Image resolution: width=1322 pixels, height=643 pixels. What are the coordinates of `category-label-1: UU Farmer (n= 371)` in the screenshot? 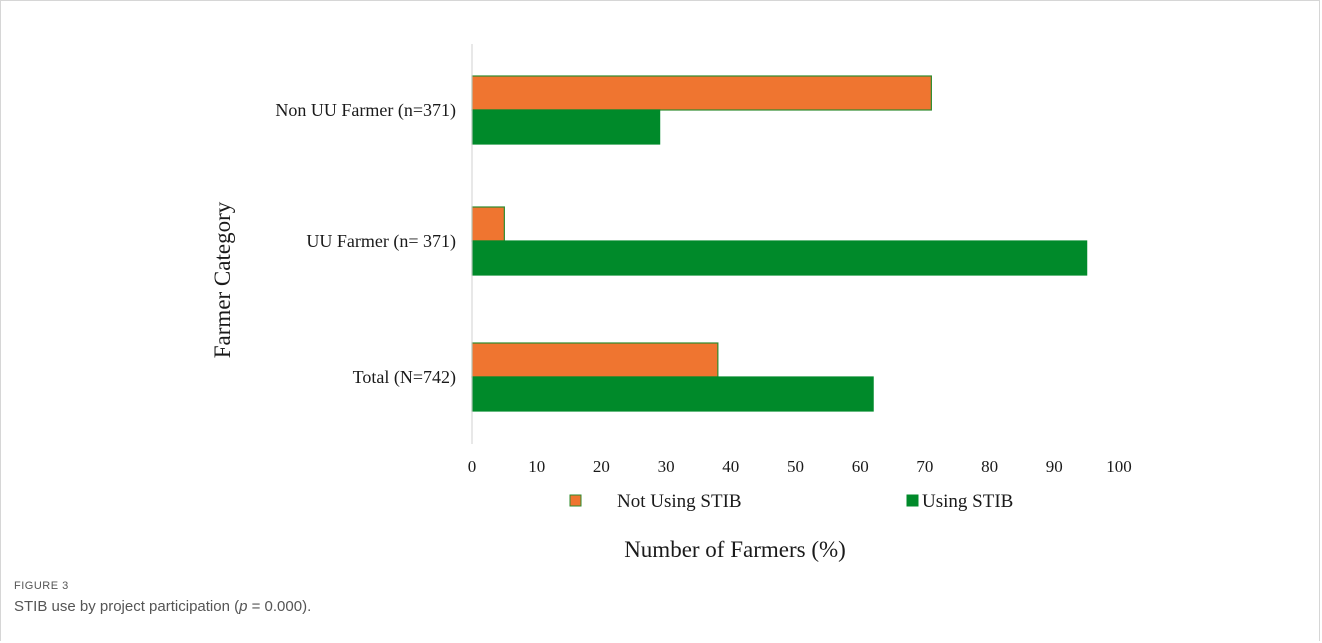 It's located at (381, 241).